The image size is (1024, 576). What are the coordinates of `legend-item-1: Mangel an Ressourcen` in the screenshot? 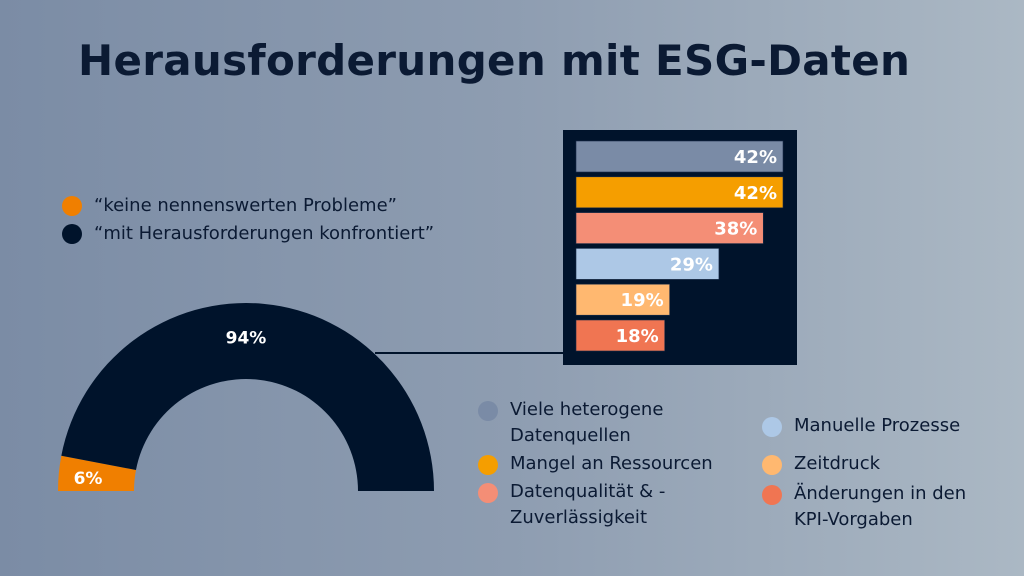 It's located at (595, 464).